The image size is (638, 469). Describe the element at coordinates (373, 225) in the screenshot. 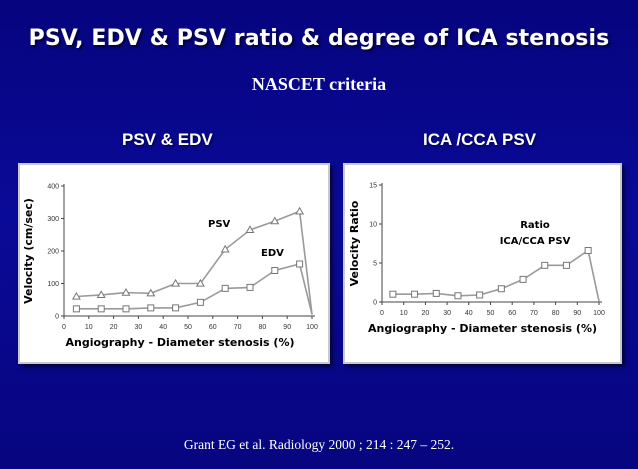

I see `y-tick-label: 10` at that location.